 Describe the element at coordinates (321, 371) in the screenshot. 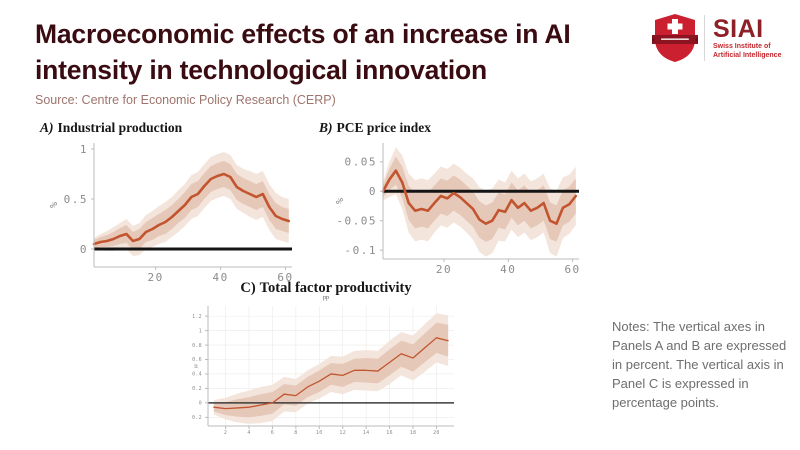

I see `panel-c-plot: 1.2 1 0.8 0.6 0.4 0.2 0 -0.2 2 4 6 8 10 12 14 16 18 20 pp` at that location.